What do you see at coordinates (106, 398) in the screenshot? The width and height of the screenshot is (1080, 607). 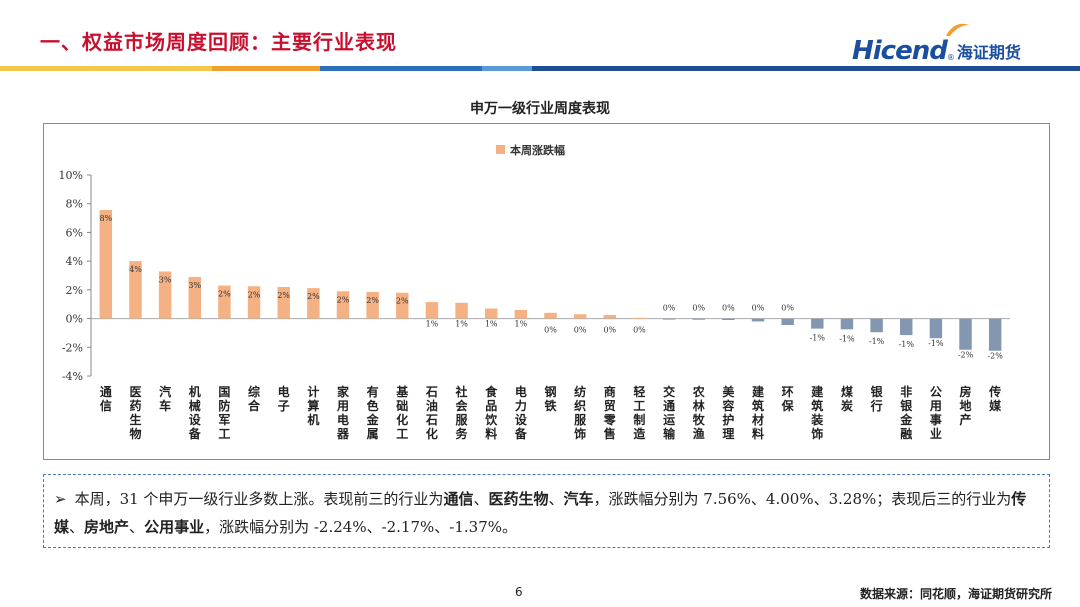 I see `category-label: 通信` at bounding box center [106, 398].